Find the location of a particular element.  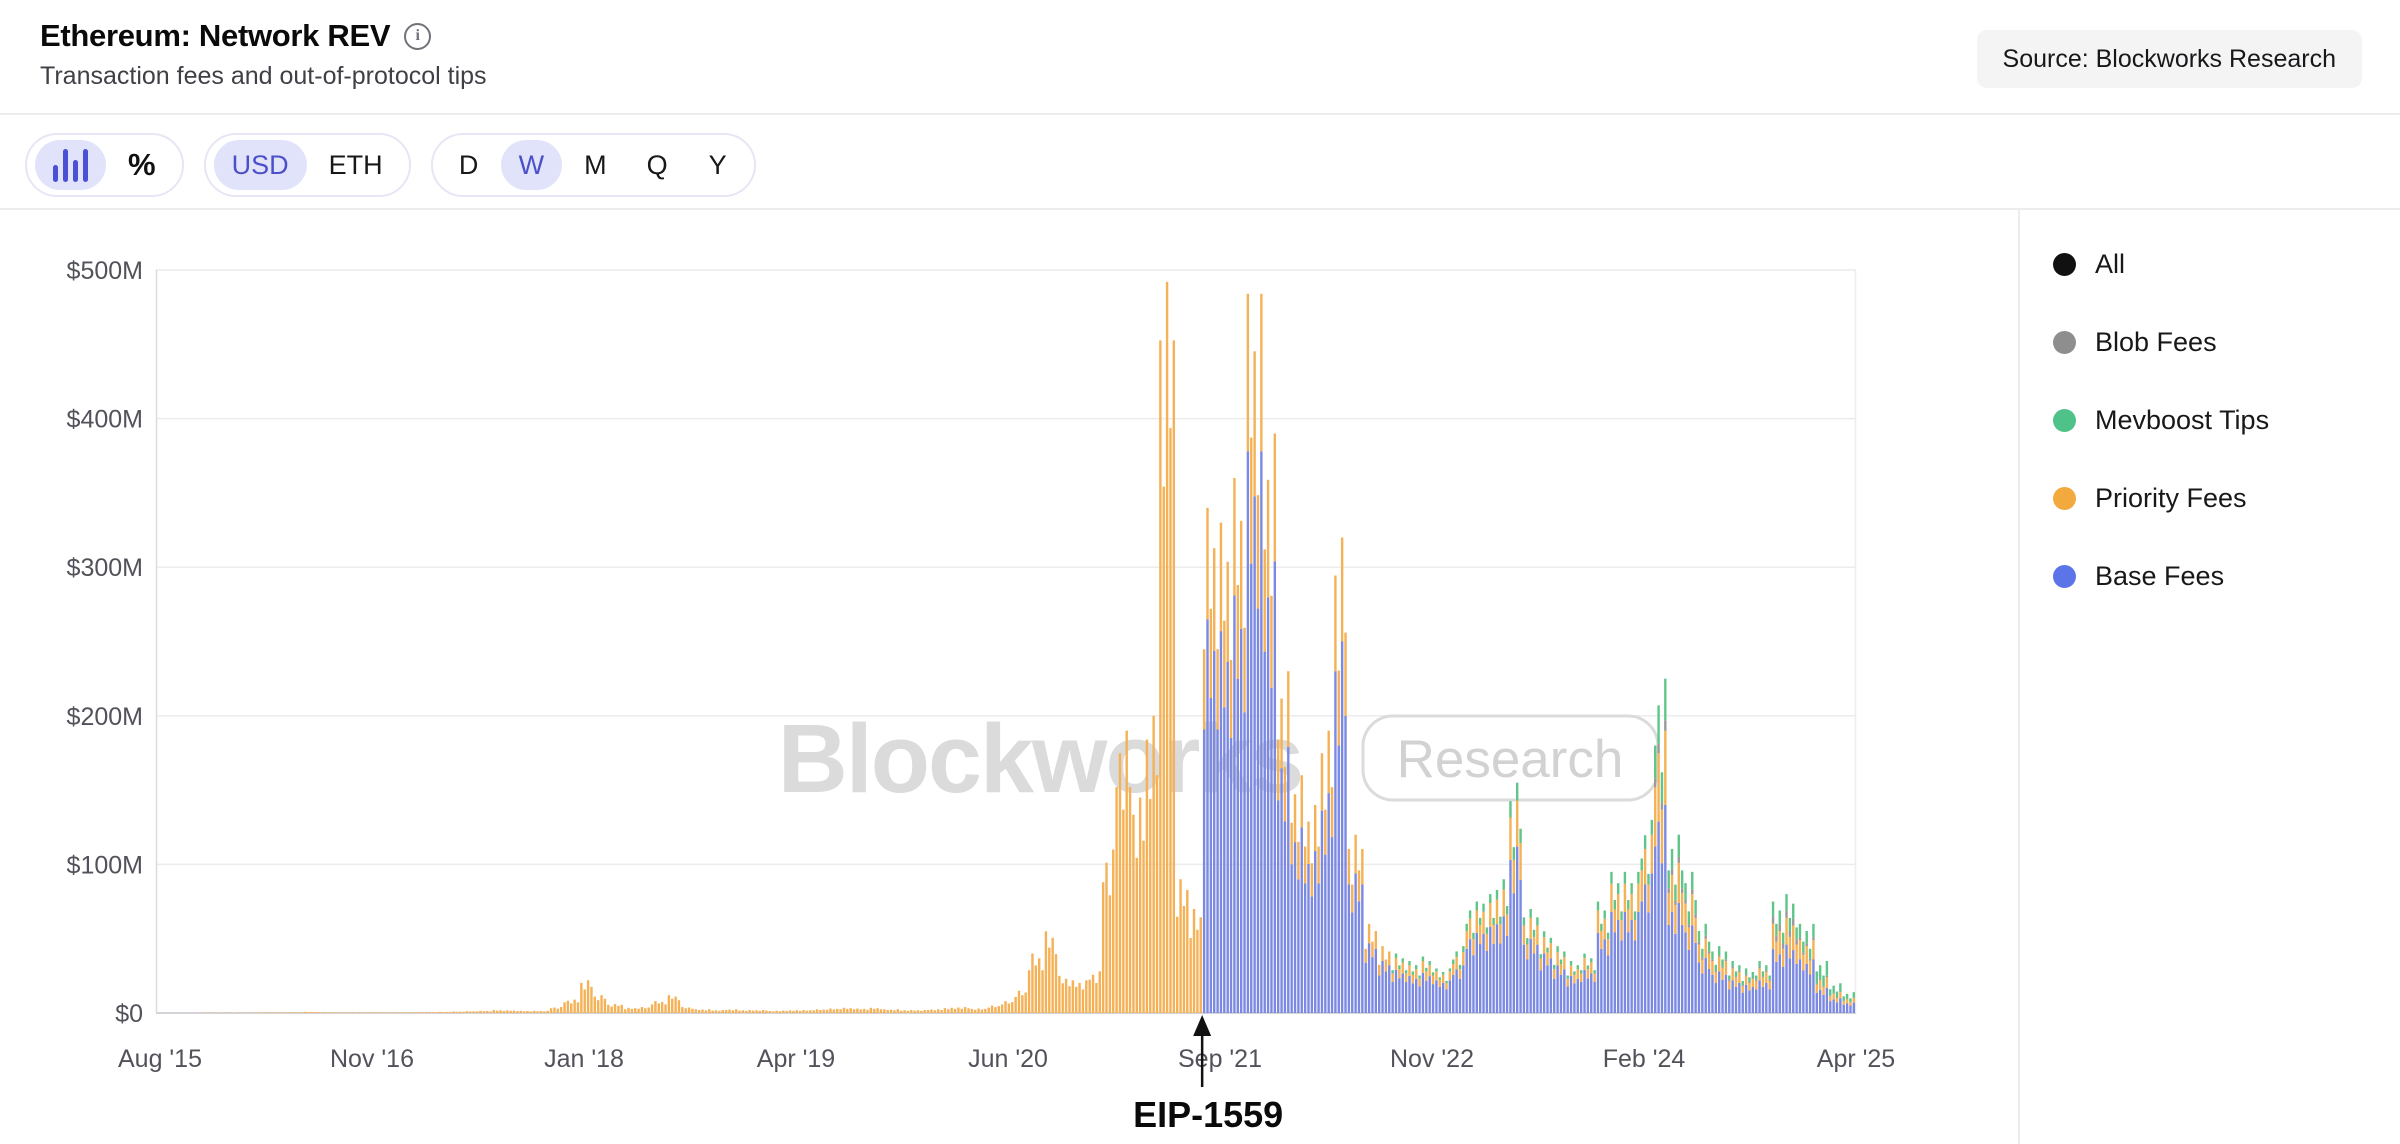

bar-chart-mode-button is located at coordinates (70, 165).